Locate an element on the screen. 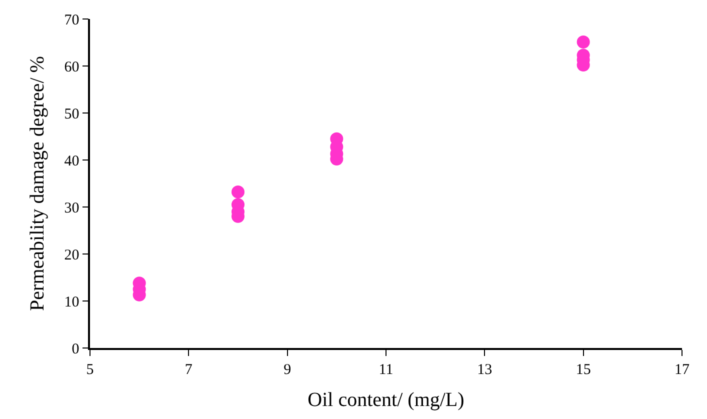 The width and height of the screenshot is (707, 419). y-tick-label: 60 is located at coordinates (72, 67).